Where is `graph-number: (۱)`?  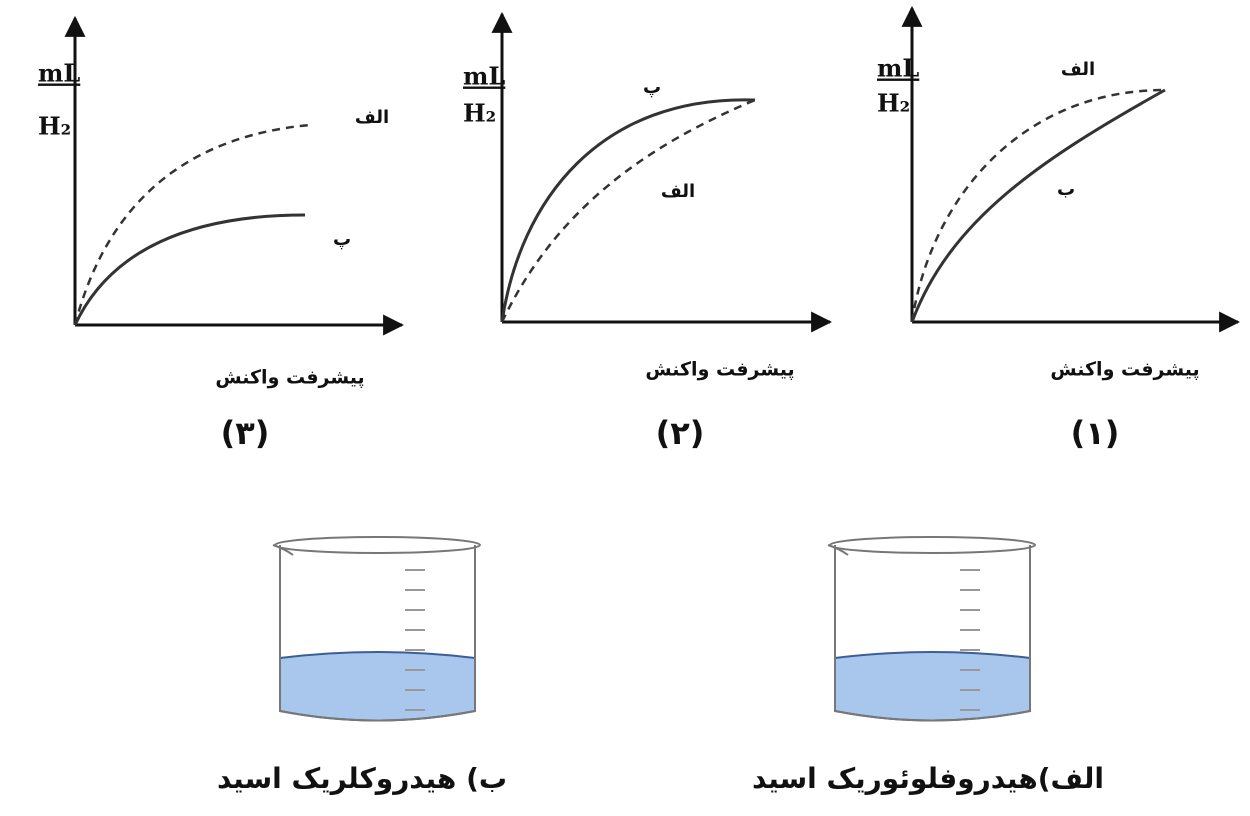
graph-number: (۱) is located at coordinates (1095, 433).